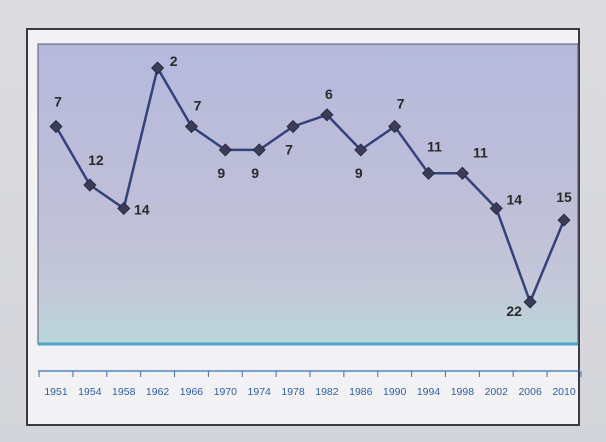 The height and width of the screenshot is (442, 606). What do you see at coordinates (158, 392) in the screenshot?
I see `x-tick-label: 1962` at bounding box center [158, 392].